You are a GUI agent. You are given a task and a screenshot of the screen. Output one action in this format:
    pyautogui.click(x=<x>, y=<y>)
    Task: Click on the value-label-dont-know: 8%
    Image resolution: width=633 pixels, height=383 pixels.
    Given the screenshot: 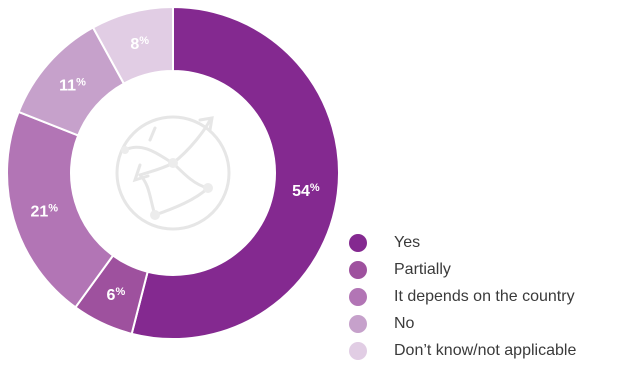 What is the action you would take?
    pyautogui.click(x=139, y=44)
    